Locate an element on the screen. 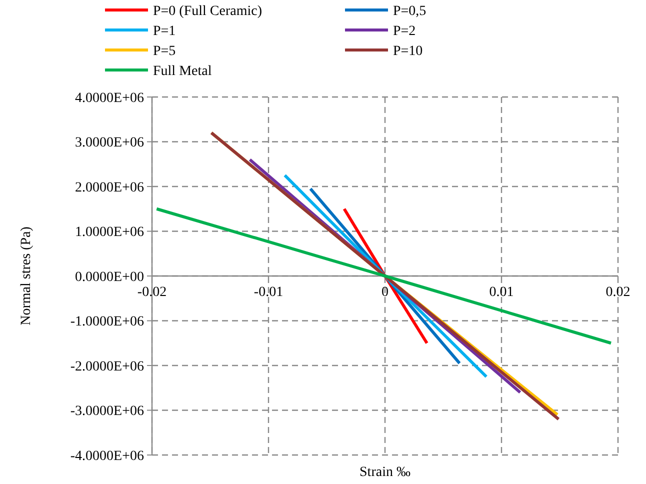  y-tick-label: -2.0000E+06 is located at coordinates (107, 366).